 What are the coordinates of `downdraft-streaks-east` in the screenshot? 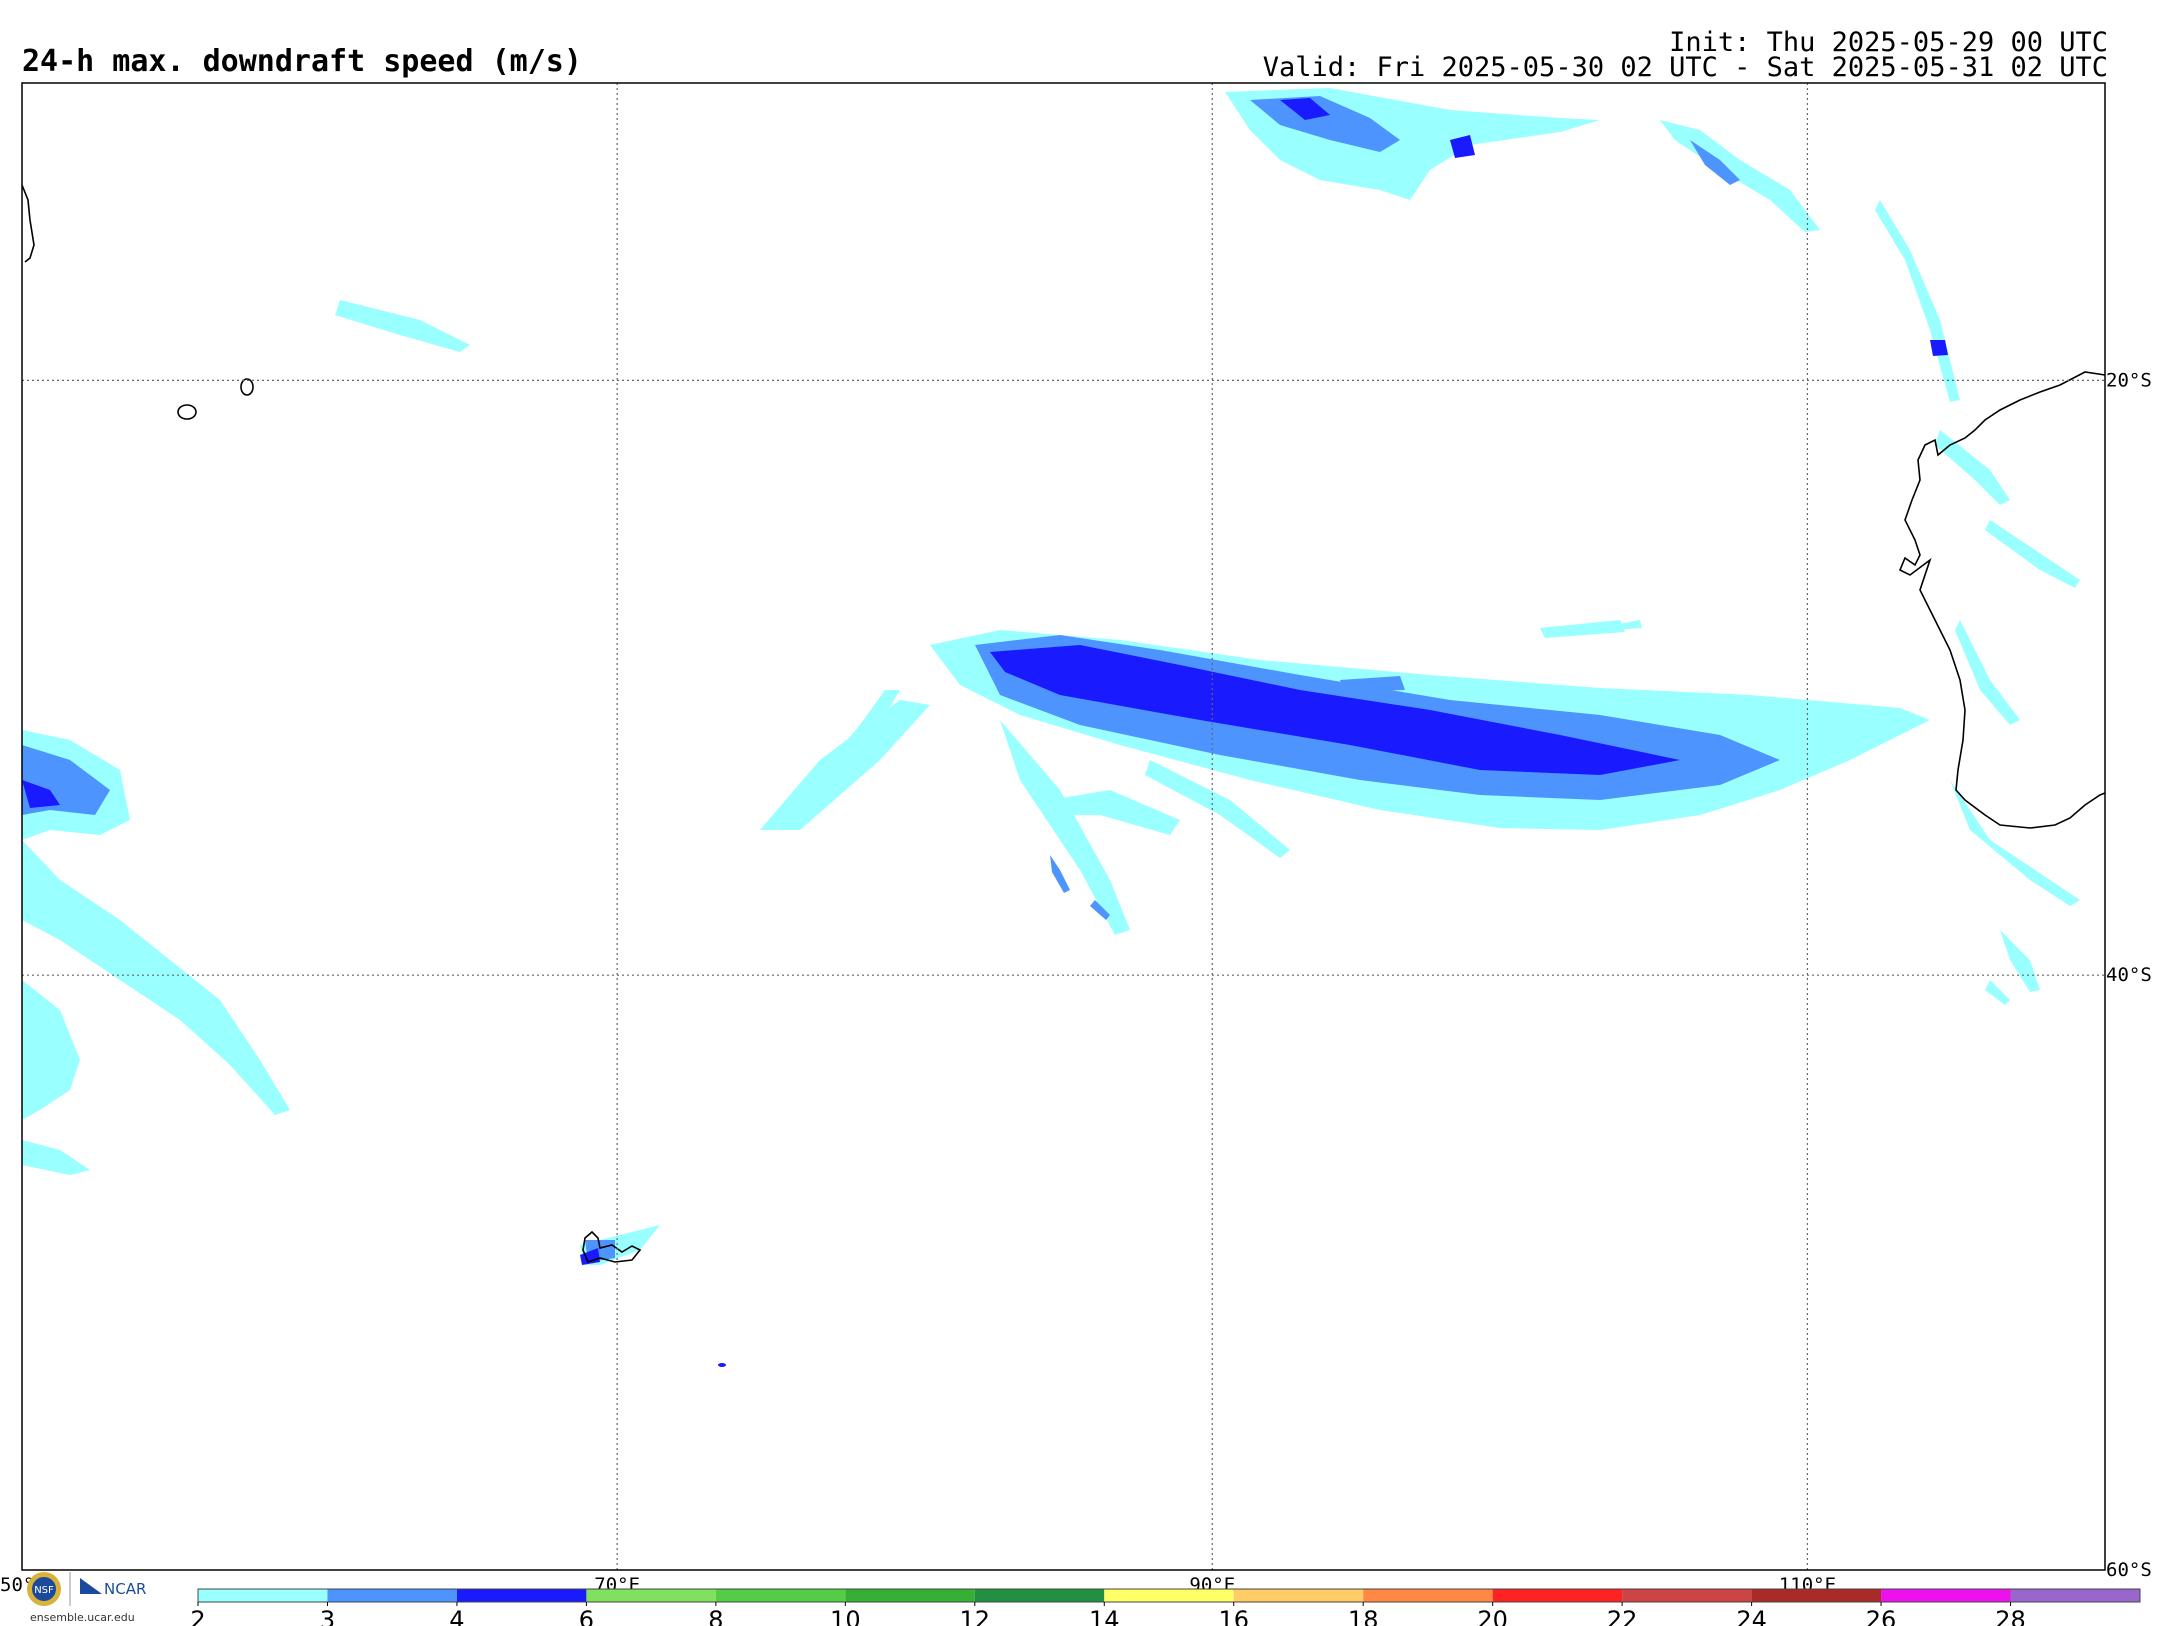 It's located at (1977, 602).